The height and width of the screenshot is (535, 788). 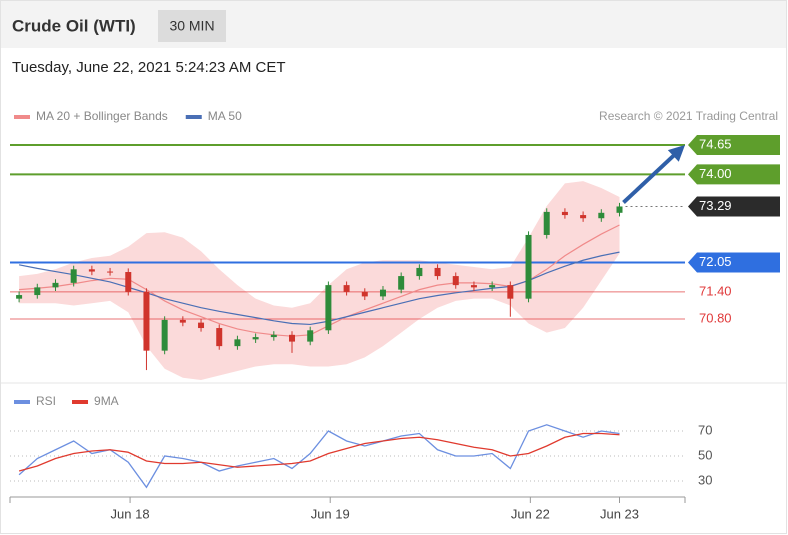 I want to click on legend-label: 9MA, so click(x=106, y=401).